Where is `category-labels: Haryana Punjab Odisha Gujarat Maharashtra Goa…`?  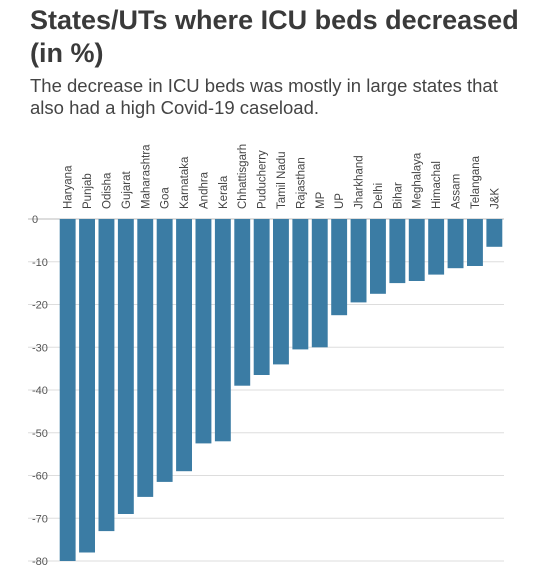 category-labels: Haryana Punjab Odisha Gujarat Maharashtra Goa… is located at coordinates (282, 176).